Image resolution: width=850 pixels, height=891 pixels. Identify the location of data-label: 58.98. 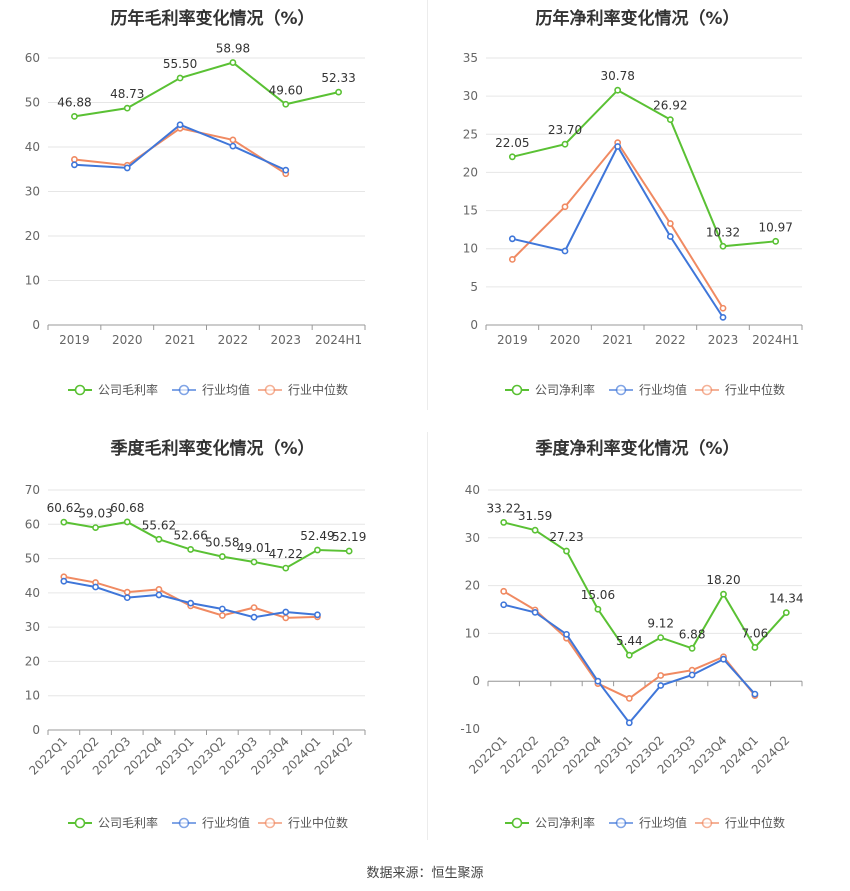
(233, 49).